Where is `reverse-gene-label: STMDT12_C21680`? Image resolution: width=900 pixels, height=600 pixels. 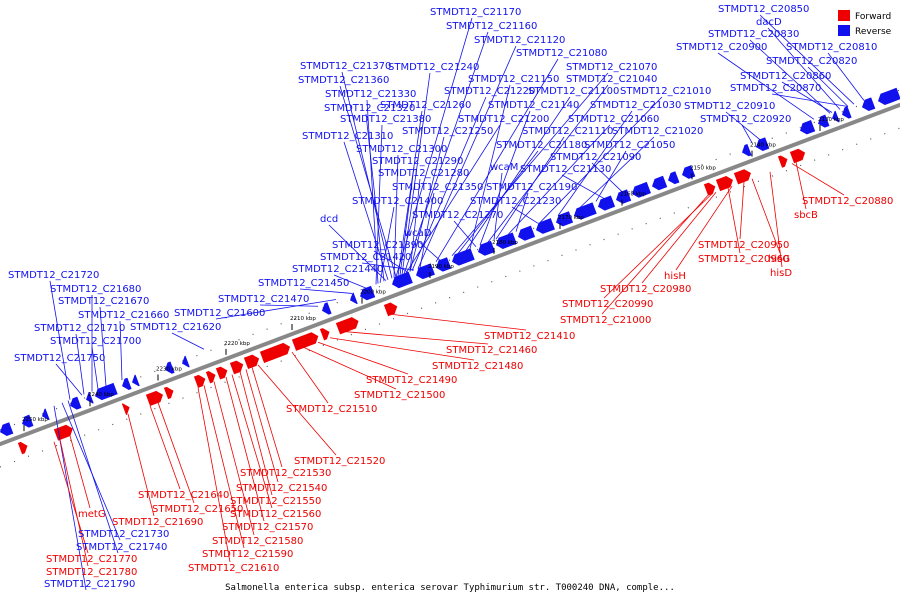
reverse-gene-label: STMDT12_C21680 is located at coordinates (95, 289).